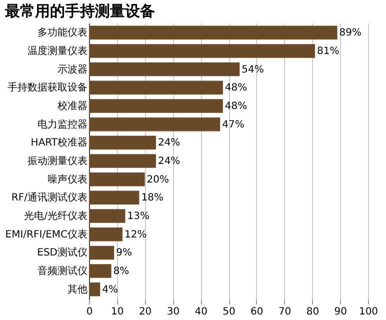 The width and height of the screenshot is (386, 320). What do you see at coordinates (49, 198) in the screenshot?
I see `y-tick-label: RF/通讯测试仪表` at bounding box center [49, 198].